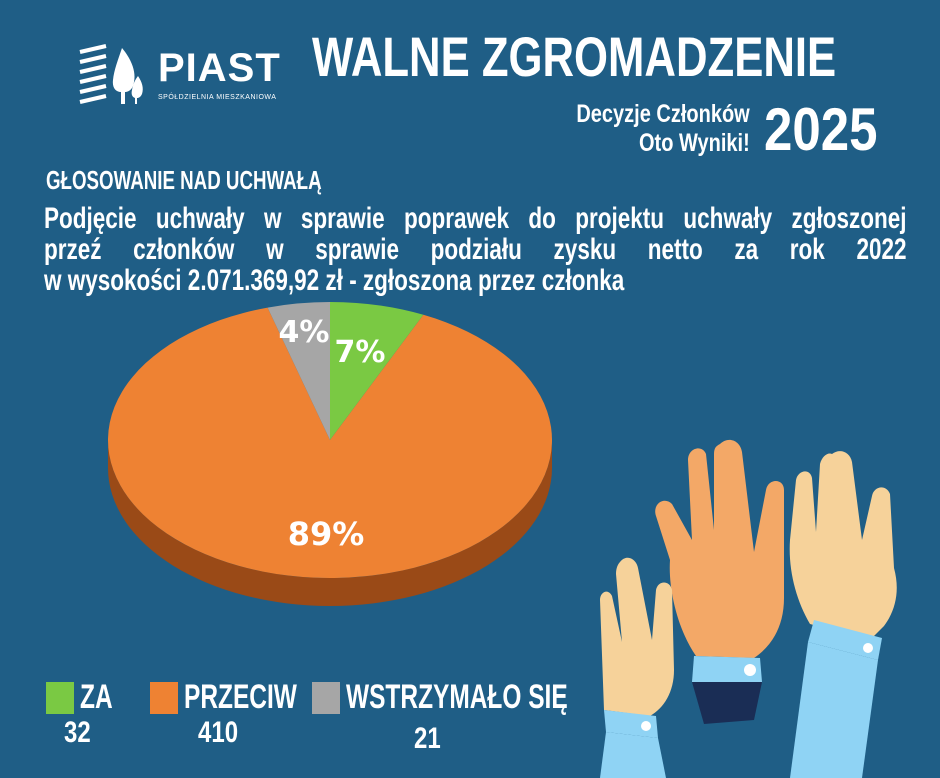  I want to click on hand-center, so click(719, 581).